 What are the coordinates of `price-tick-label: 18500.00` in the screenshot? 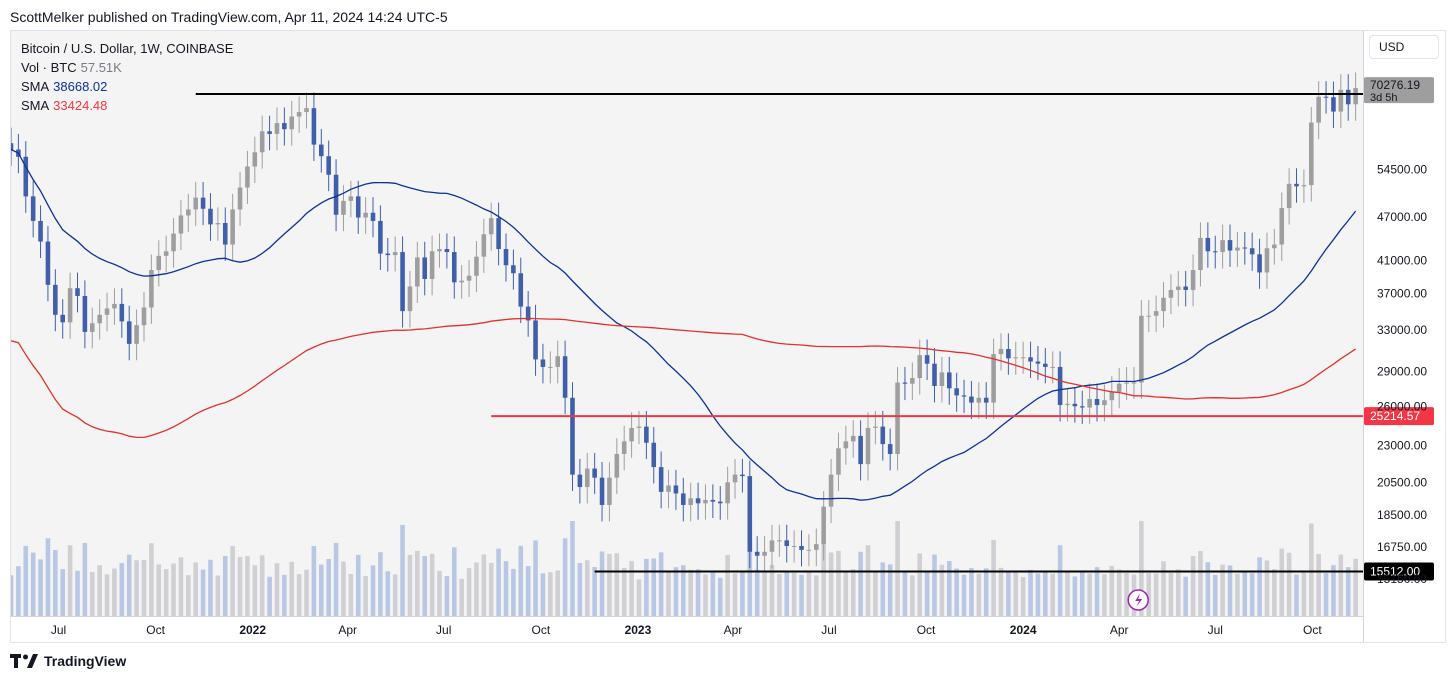 It's located at (1402, 515).